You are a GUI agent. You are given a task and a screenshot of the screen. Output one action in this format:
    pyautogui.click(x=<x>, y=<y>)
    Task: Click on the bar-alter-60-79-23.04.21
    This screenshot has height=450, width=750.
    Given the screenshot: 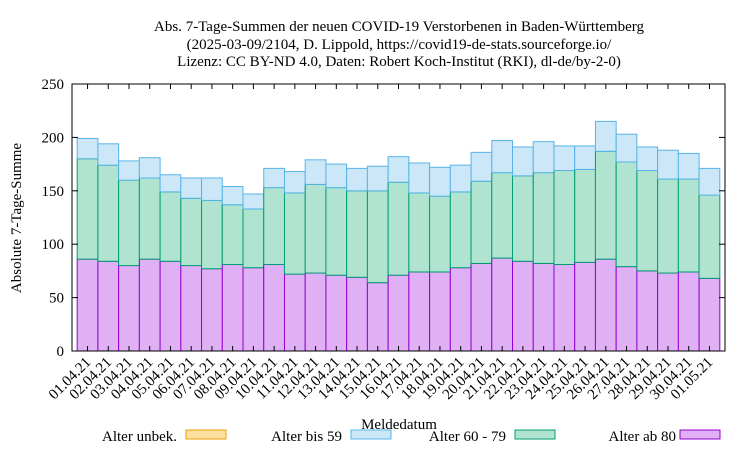 What is the action you would take?
    pyautogui.click(x=543, y=218)
    